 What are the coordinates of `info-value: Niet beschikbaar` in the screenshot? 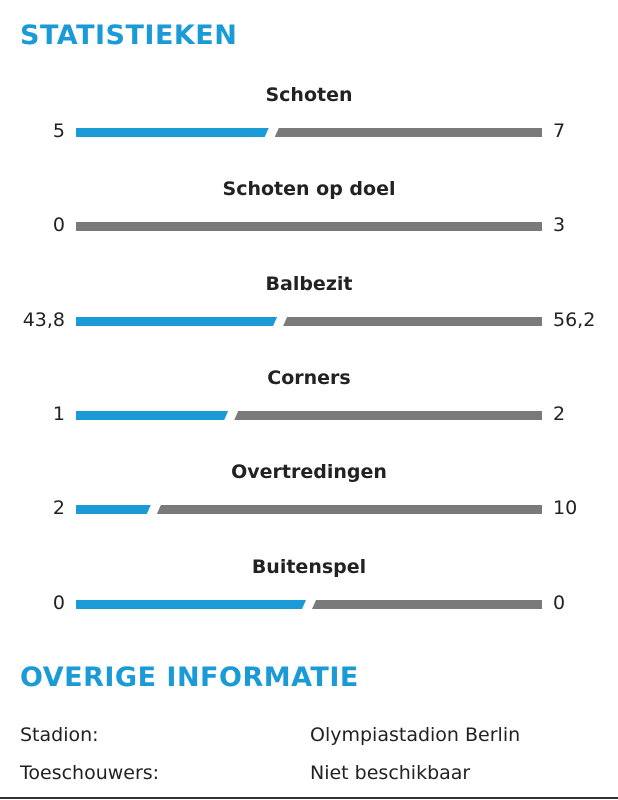 It's located at (390, 773).